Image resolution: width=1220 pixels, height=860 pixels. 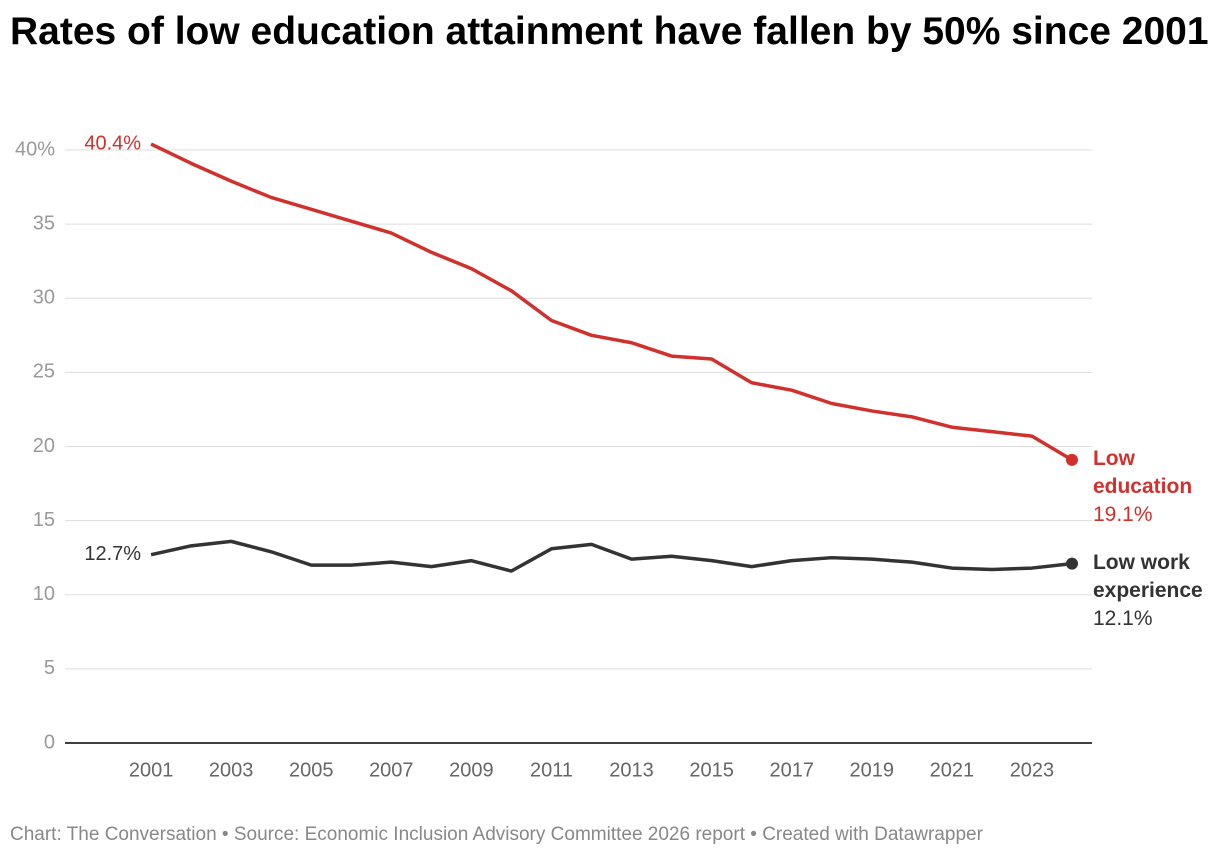 What do you see at coordinates (44, 446) in the screenshot?
I see `y-tick-label: 20` at bounding box center [44, 446].